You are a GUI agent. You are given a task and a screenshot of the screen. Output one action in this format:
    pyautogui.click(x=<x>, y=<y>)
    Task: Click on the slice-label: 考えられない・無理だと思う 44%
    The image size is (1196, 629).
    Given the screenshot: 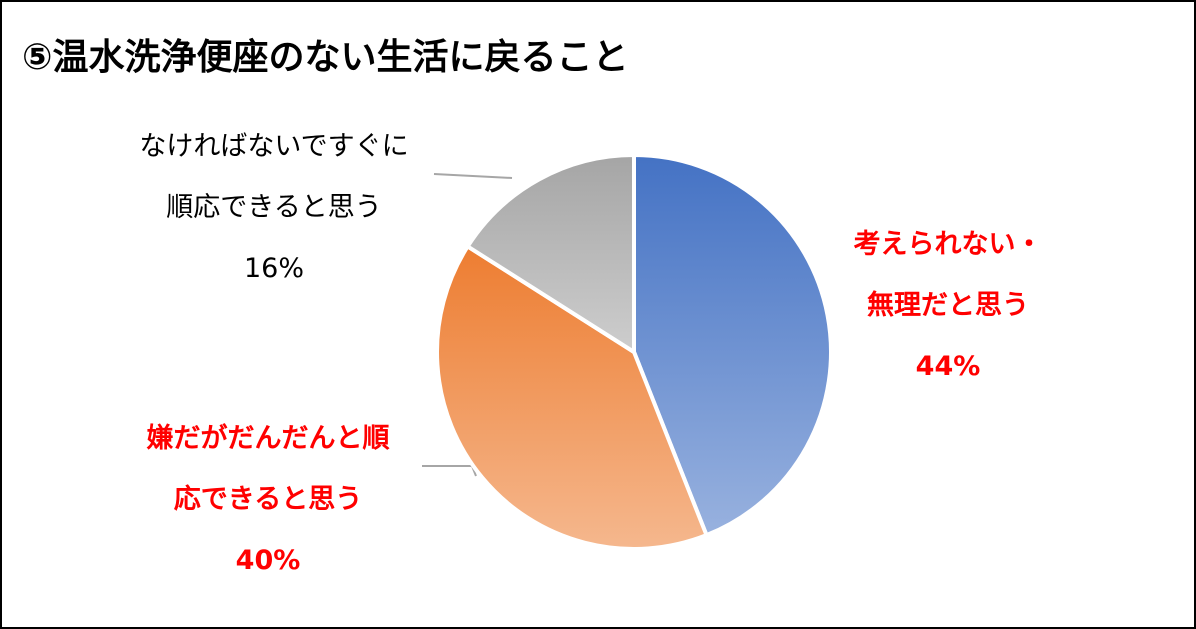 What is the action you would take?
    pyautogui.click(x=948, y=305)
    